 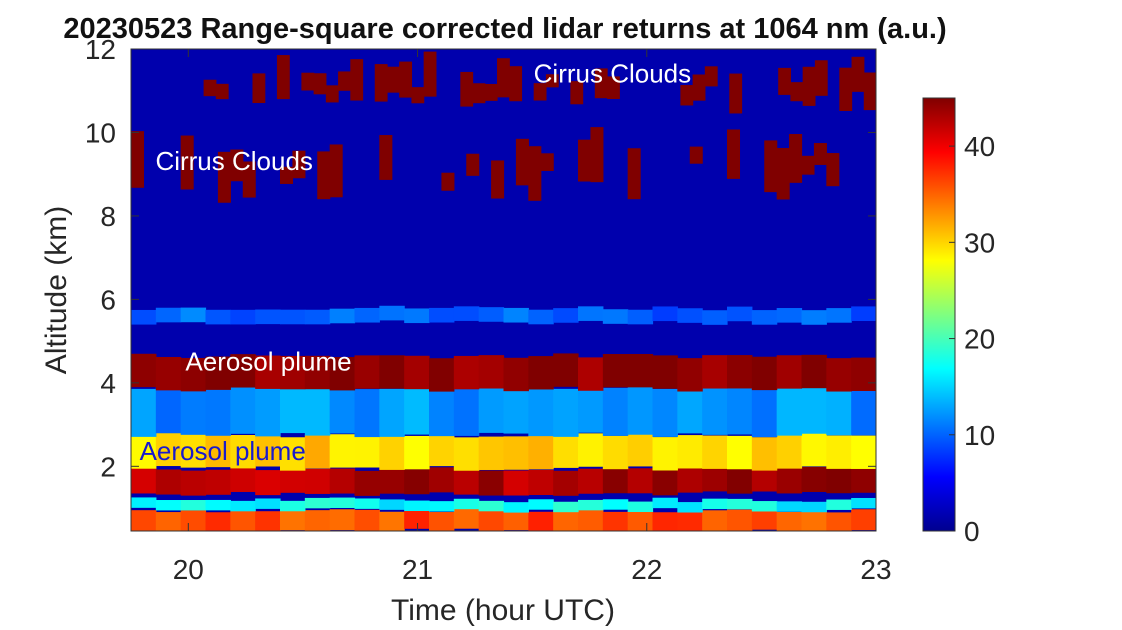 What do you see at coordinates (108, 383) in the screenshot?
I see `y-tick-label: 4` at bounding box center [108, 383].